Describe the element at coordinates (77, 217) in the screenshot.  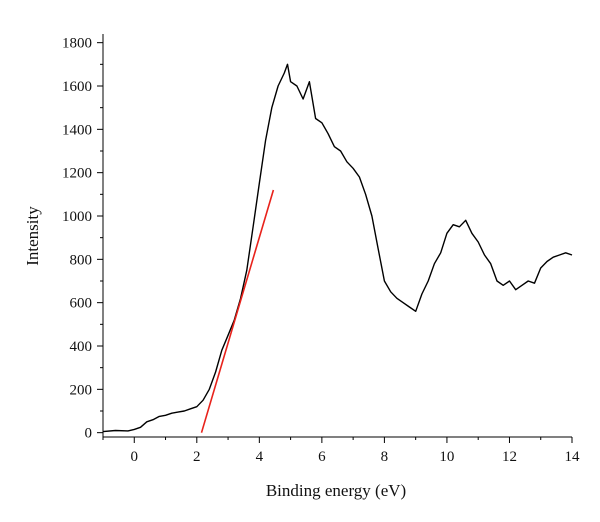
I see `y-tick-label: 1000` at that location.